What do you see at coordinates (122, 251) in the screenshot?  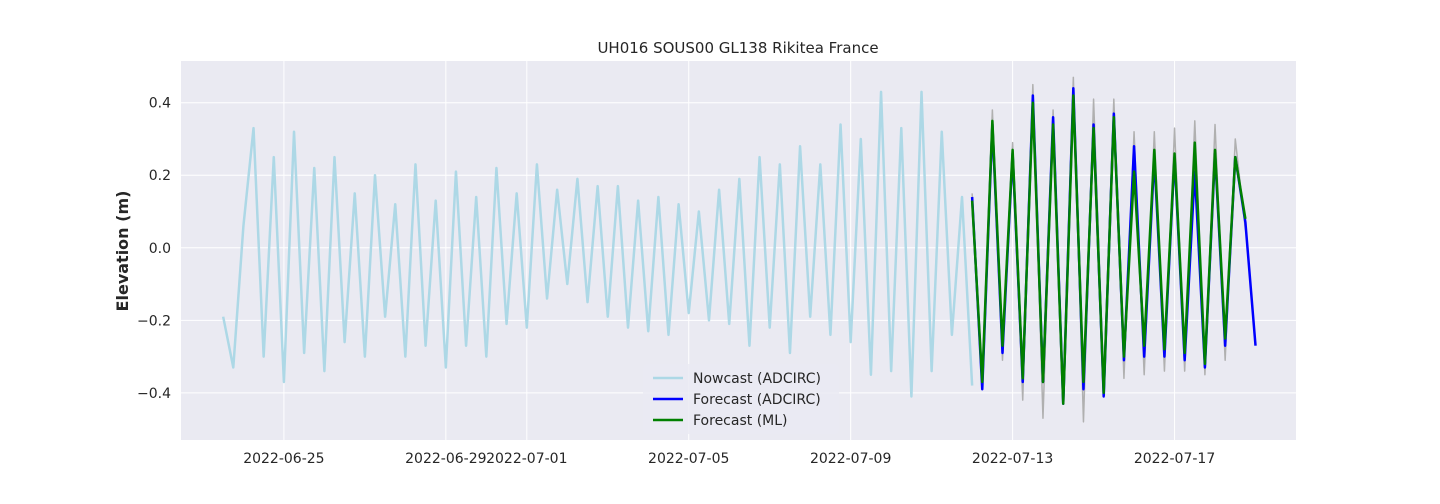 I see `y-axis-label: Elevation (m)` at bounding box center [122, 251].